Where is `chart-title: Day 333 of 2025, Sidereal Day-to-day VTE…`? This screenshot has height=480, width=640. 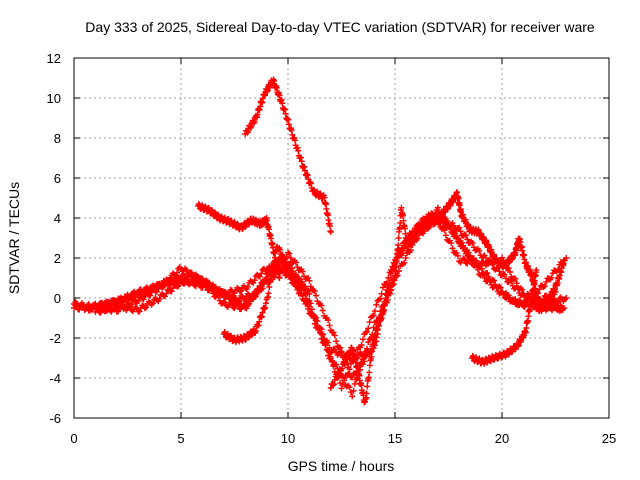 chart-title: Day 333 of 2025, Sidereal Day-to-day VTE… is located at coordinates (340, 27).